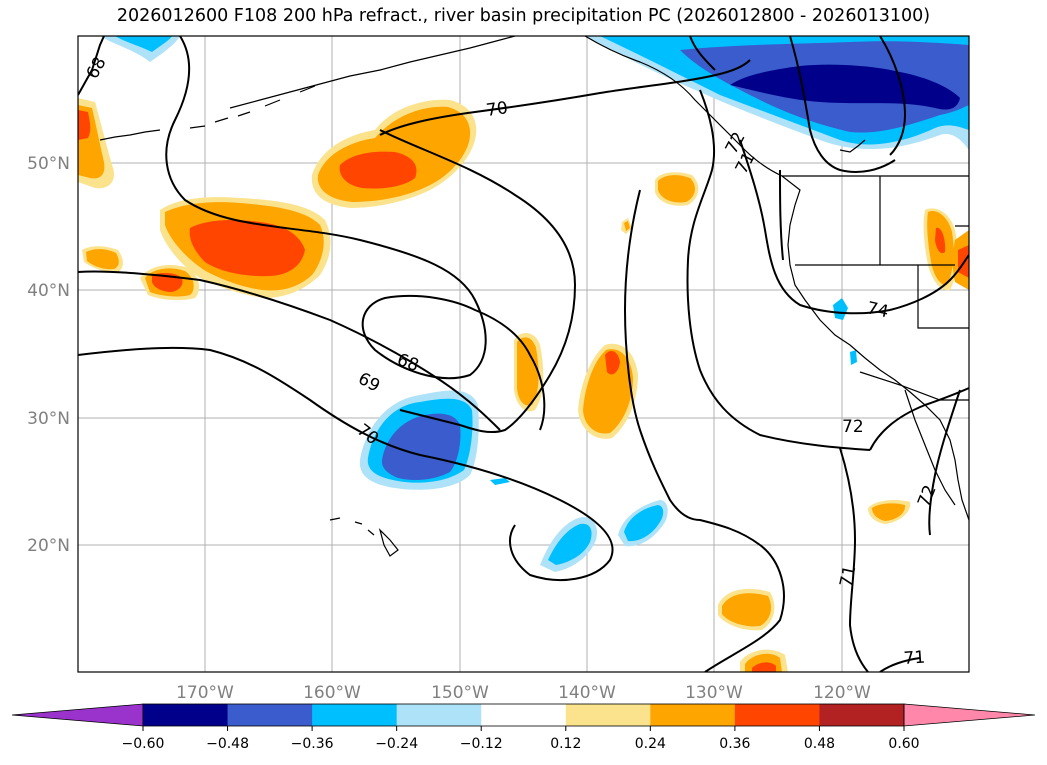 The width and height of the screenshot is (1047, 765). I want to click on lat-tick-label: 30°N, so click(48, 419).